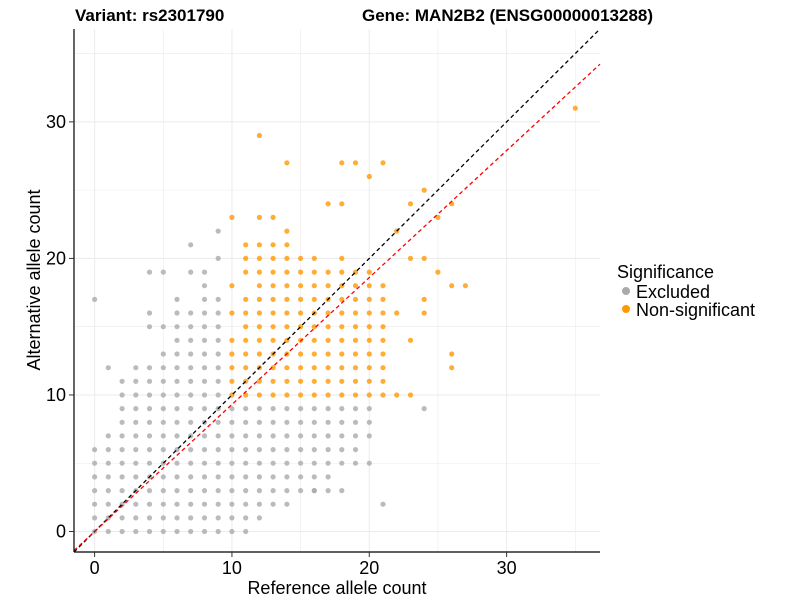 This screenshot has width=800, height=605. I want to click on y-axis-title: Alternative allele count, so click(34, 279).